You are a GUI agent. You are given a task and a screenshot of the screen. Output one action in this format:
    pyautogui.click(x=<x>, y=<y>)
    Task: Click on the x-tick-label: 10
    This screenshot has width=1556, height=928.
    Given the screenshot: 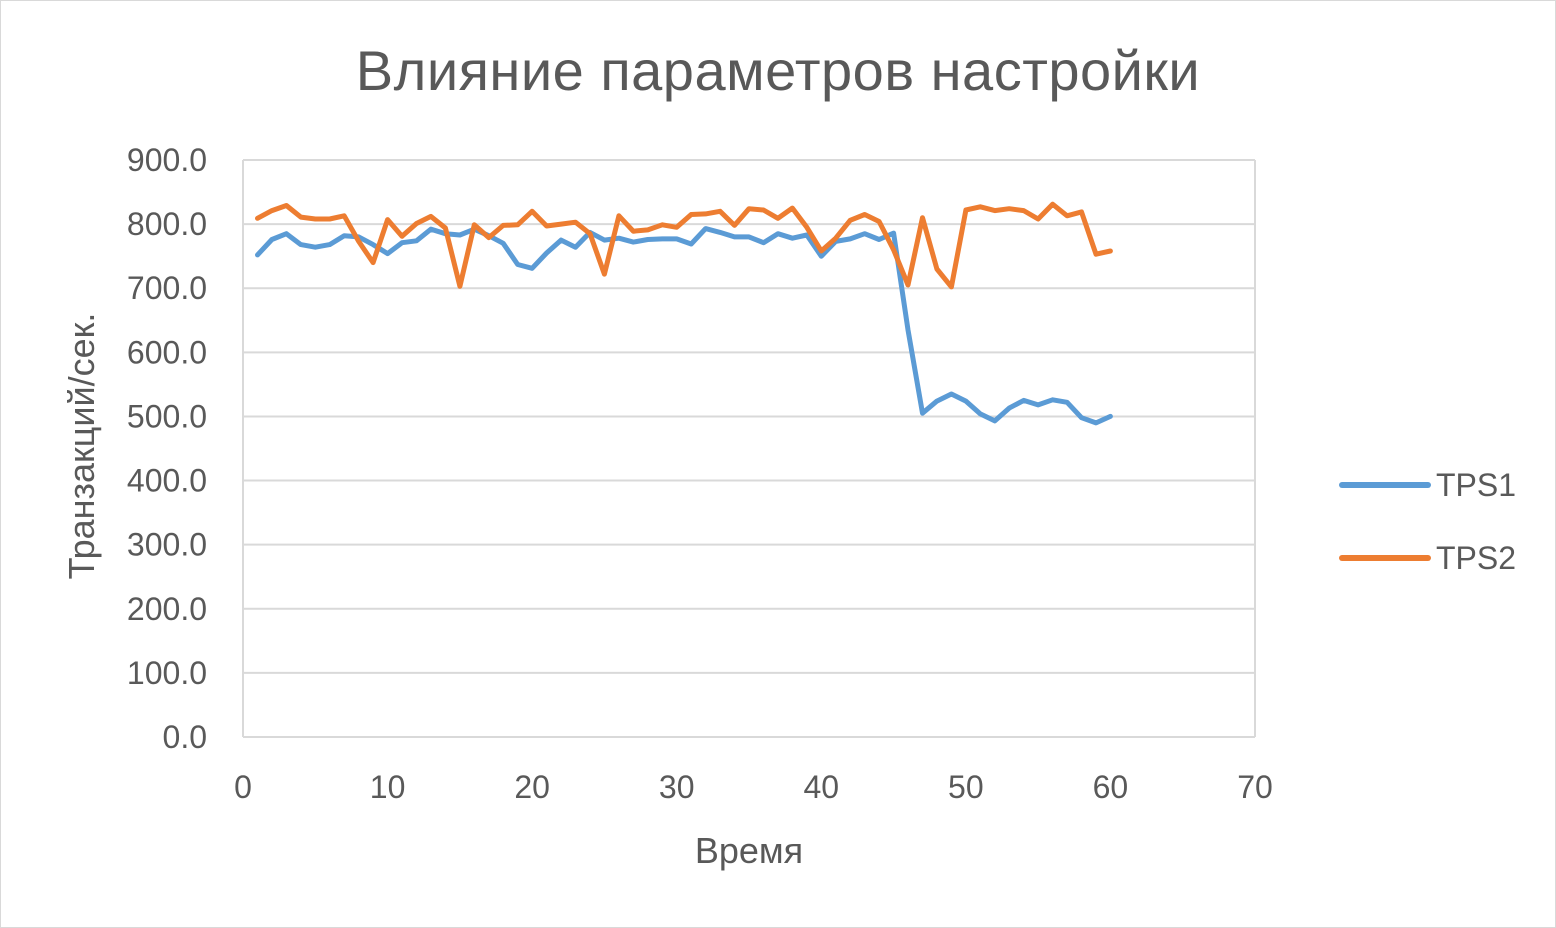 What is the action you would take?
    pyautogui.click(x=388, y=787)
    